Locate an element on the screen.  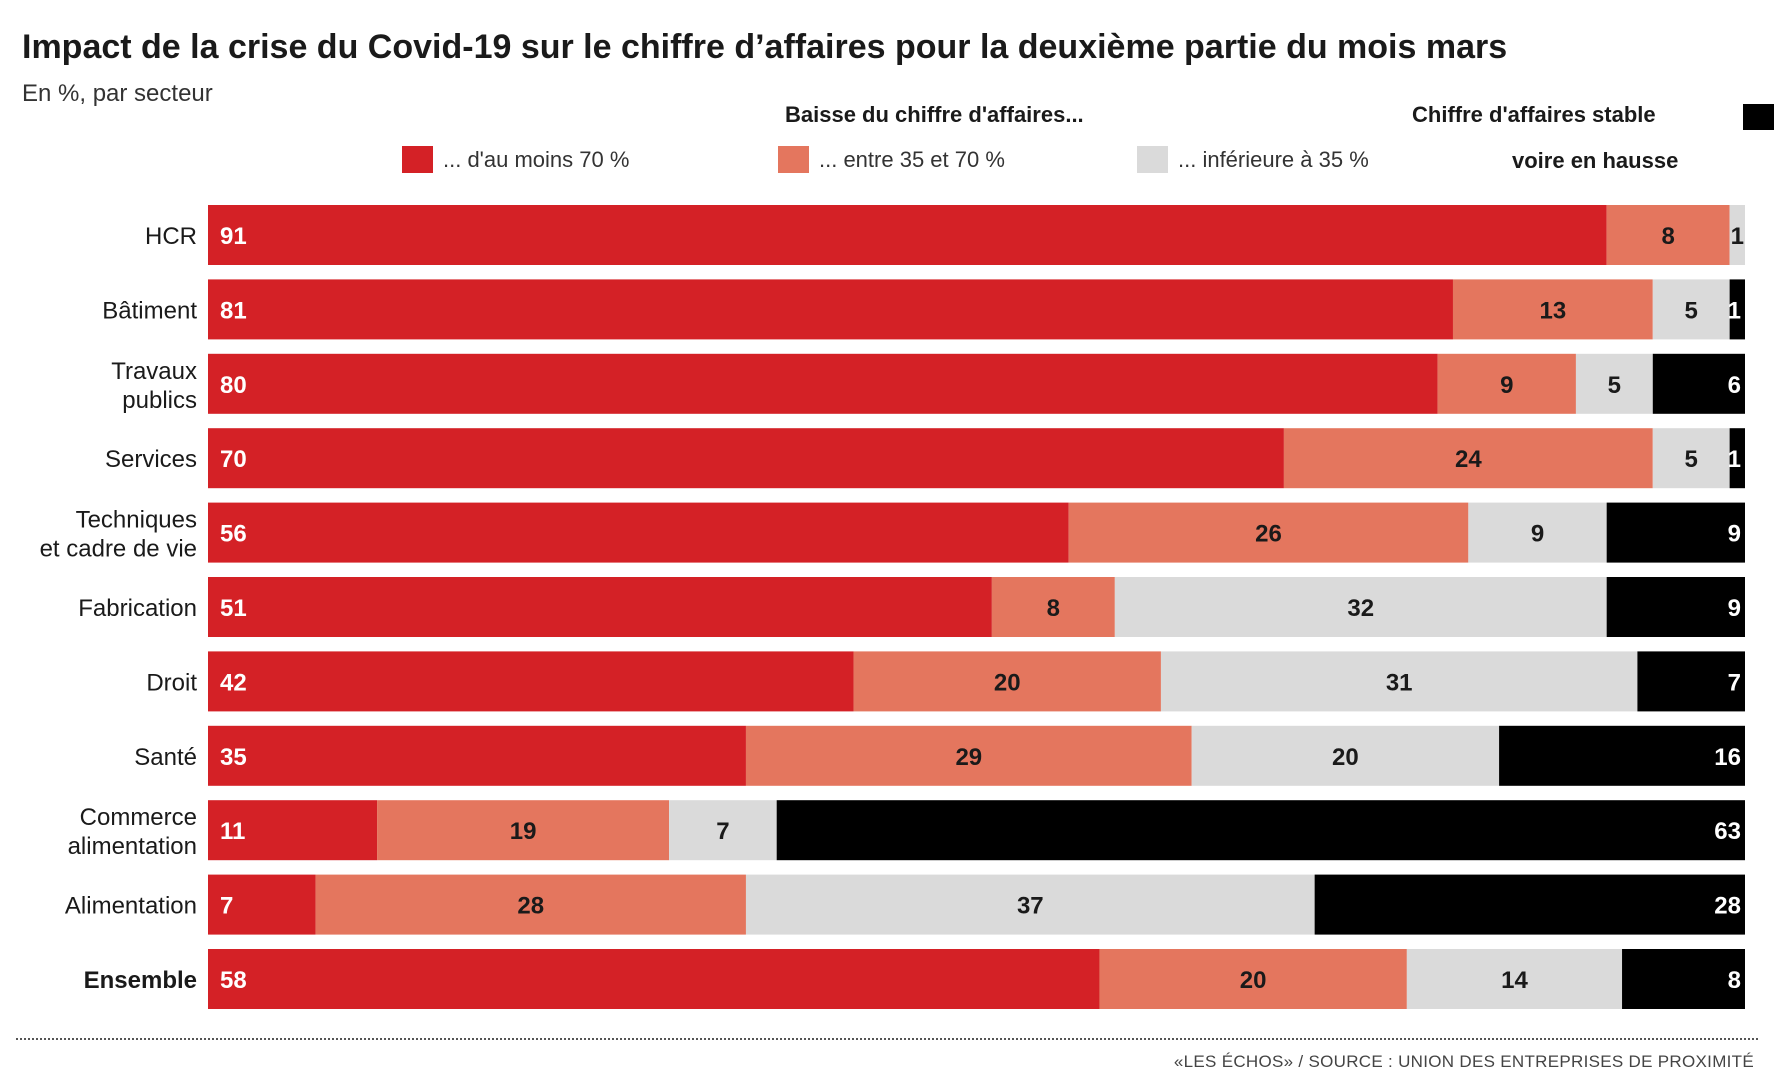
legend-label-70plus: ... d'au moins 70 % is located at coordinates (536, 159).